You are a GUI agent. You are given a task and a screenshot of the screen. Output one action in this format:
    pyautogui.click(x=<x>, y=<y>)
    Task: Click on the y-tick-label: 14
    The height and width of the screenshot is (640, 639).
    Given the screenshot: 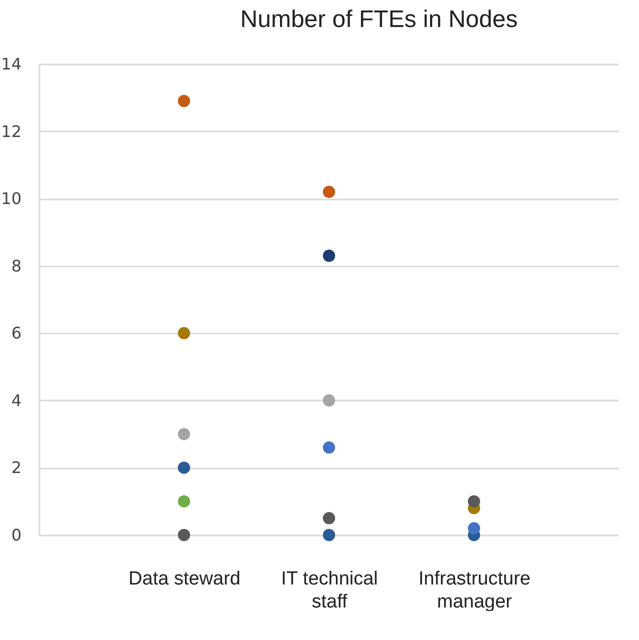 What is the action you would take?
    pyautogui.click(x=11, y=64)
    